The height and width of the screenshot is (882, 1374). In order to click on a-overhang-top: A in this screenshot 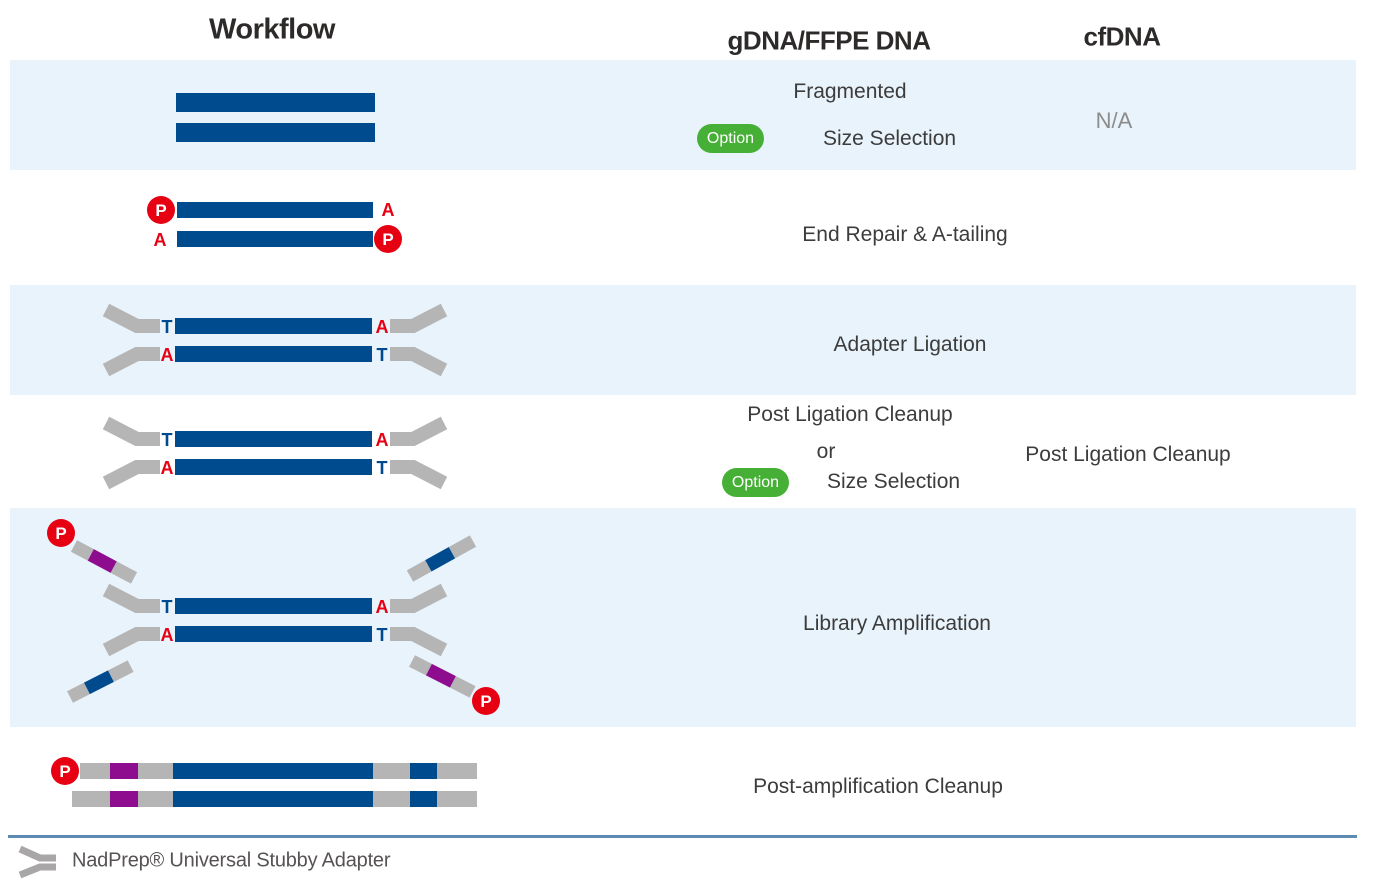, I will do `click(388, 210)`.